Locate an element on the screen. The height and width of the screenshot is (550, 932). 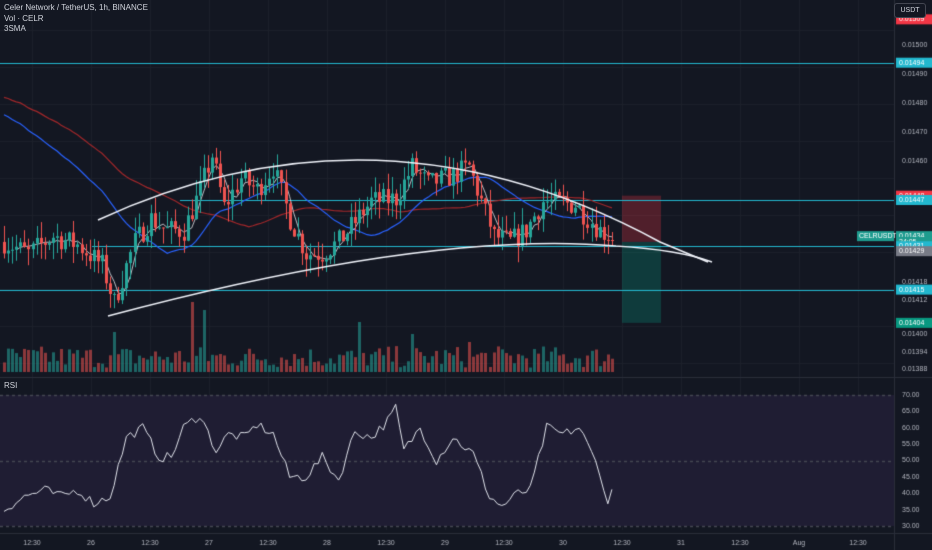
rsi-indicator-label: RSI is located at coordinates (11, 385).